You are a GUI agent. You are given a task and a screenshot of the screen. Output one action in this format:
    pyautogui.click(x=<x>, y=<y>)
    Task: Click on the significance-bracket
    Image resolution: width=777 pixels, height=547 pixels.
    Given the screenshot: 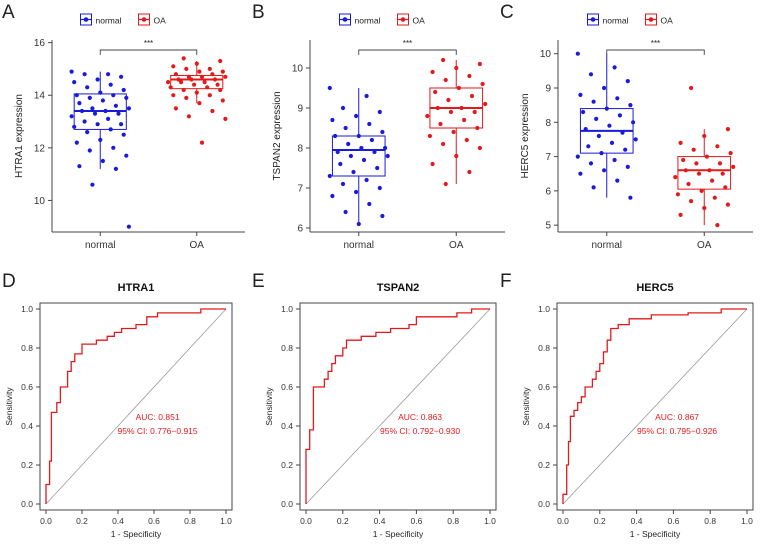 What is the action you would take?
    pyautogui.click(x=148, y=52)
    